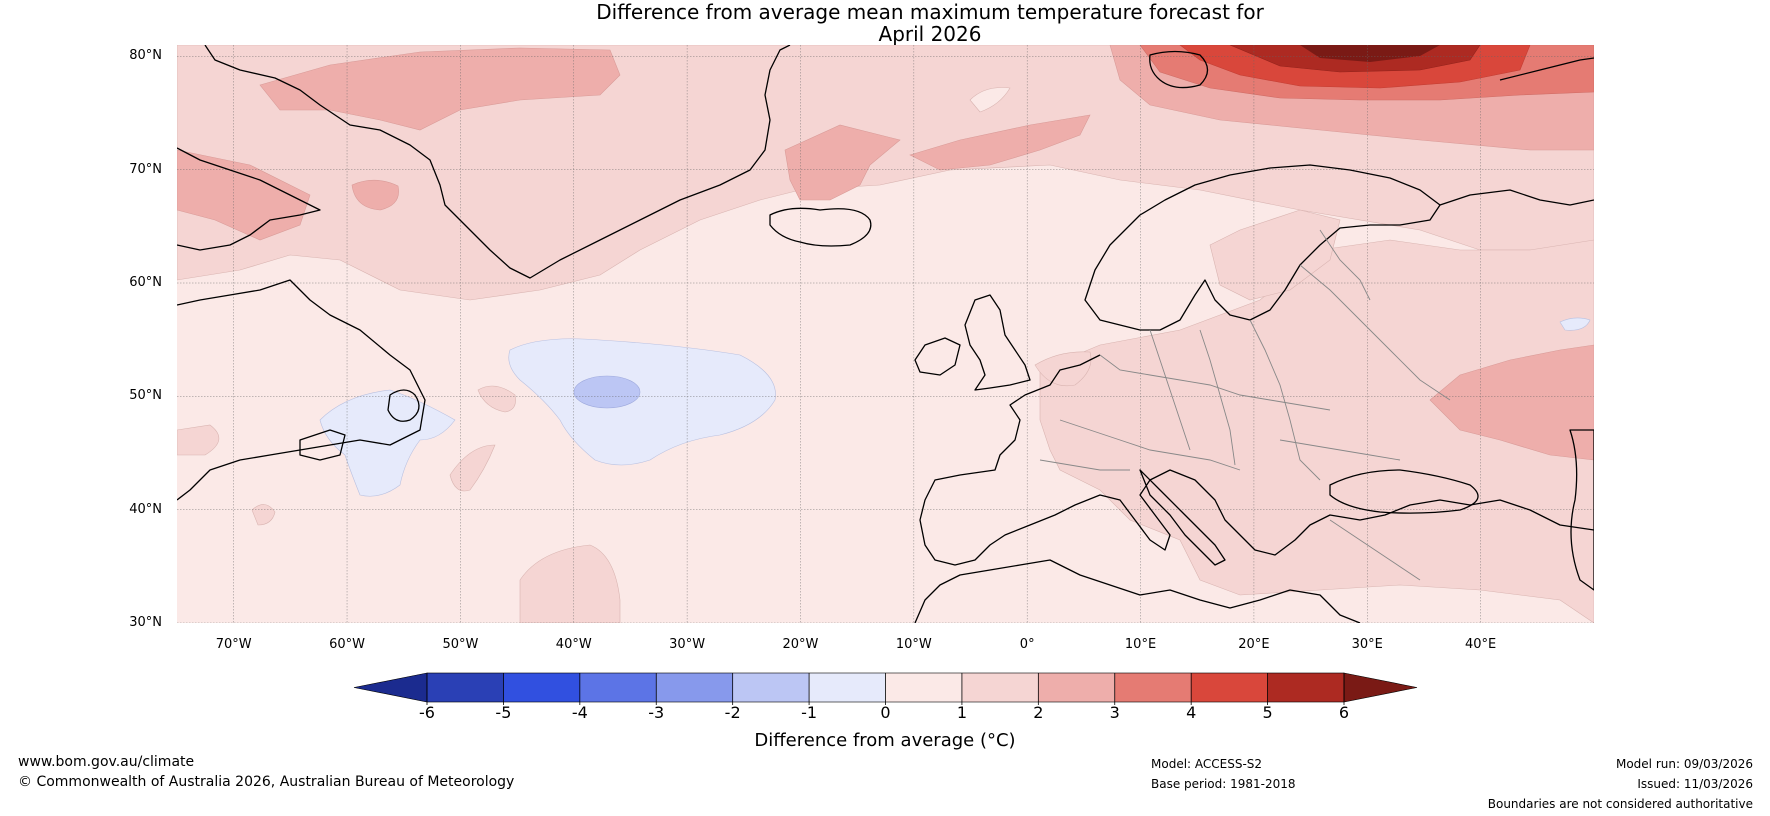  What do you see at coordinates (607, 392) in the screenshot?
I see `anomaly-region-mid-atlantic-cool-core` at bounding box center [607, 392].